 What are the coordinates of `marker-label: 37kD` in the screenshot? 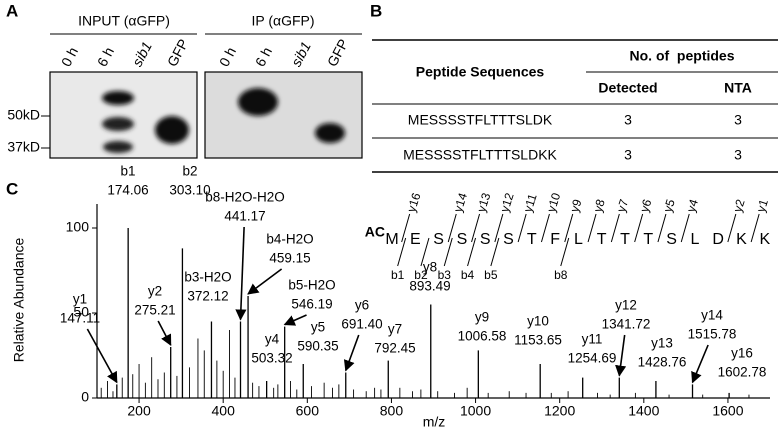 It's located at (23, 147).